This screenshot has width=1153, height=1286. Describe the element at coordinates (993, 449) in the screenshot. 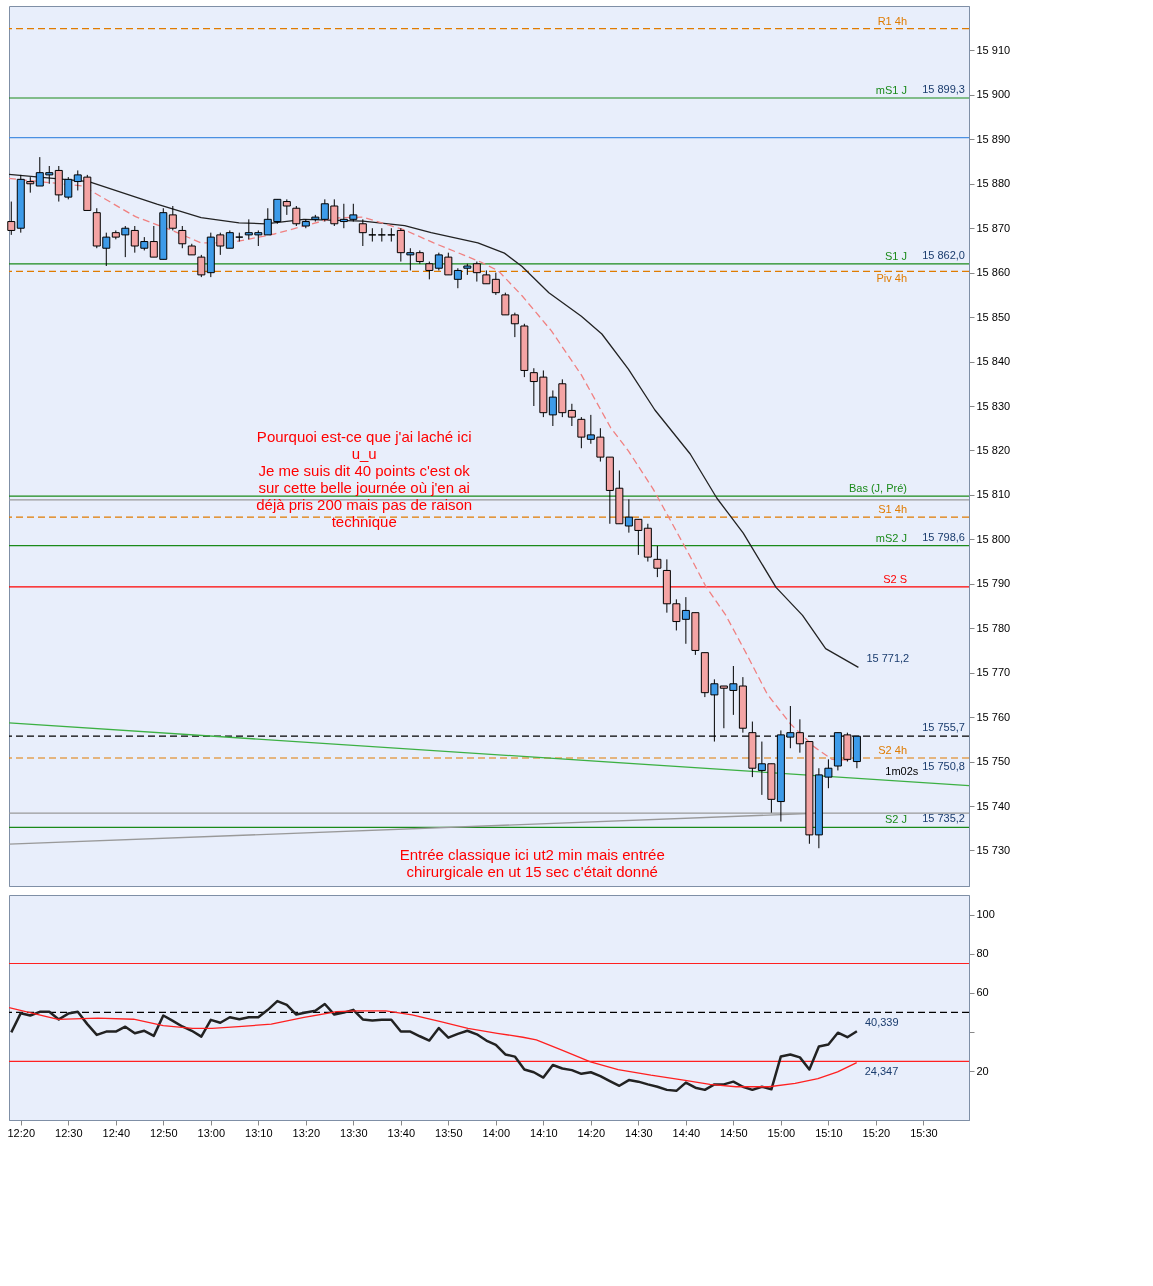

I see `y-tick-label: 15 820` at that location.